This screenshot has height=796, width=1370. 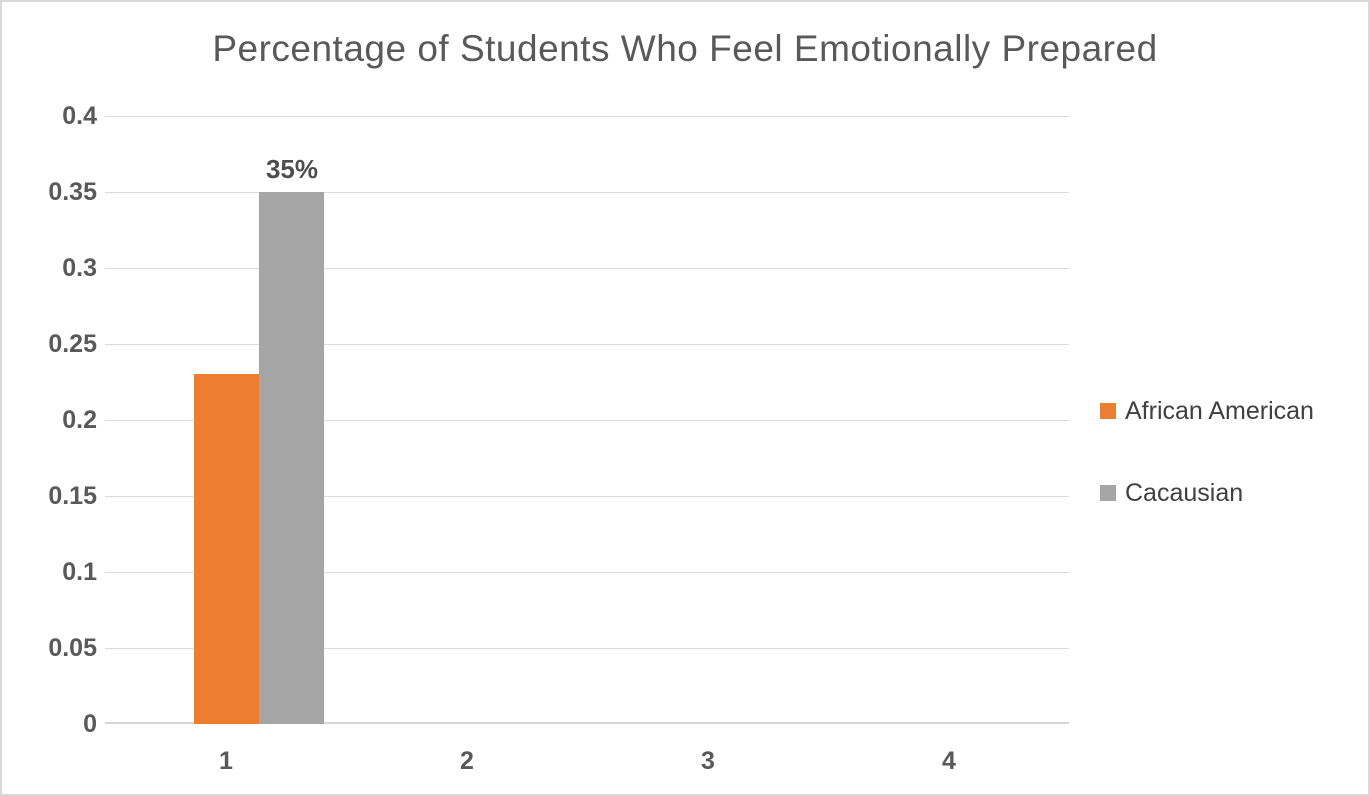 What do you see at coordinates (949, 761) in the screenshot?
I see `x-tick-label-4: 4` at bounding box center [949, 761].